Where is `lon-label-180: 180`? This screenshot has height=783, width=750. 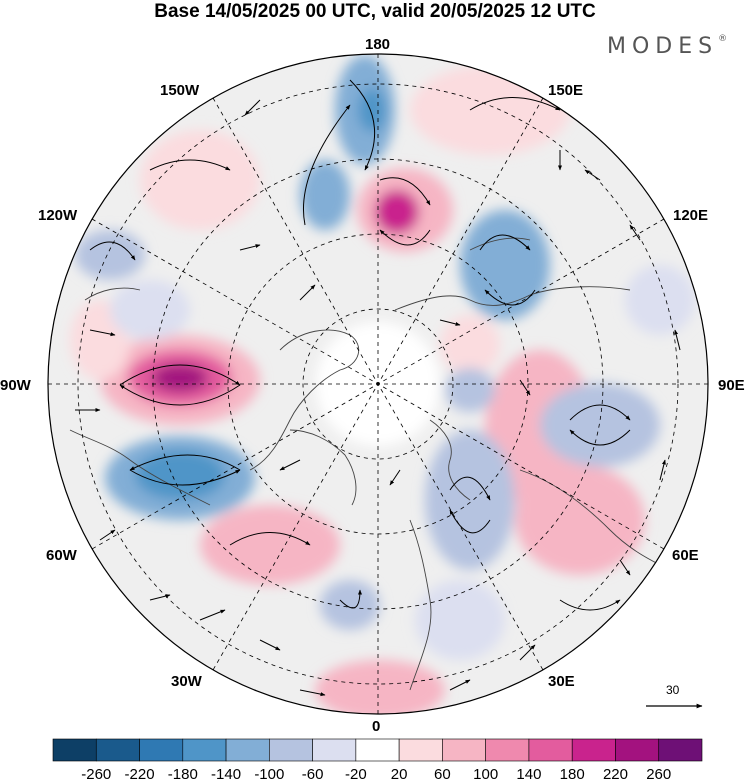
lon-label-180: 180 is located at coordinates (378, 44).